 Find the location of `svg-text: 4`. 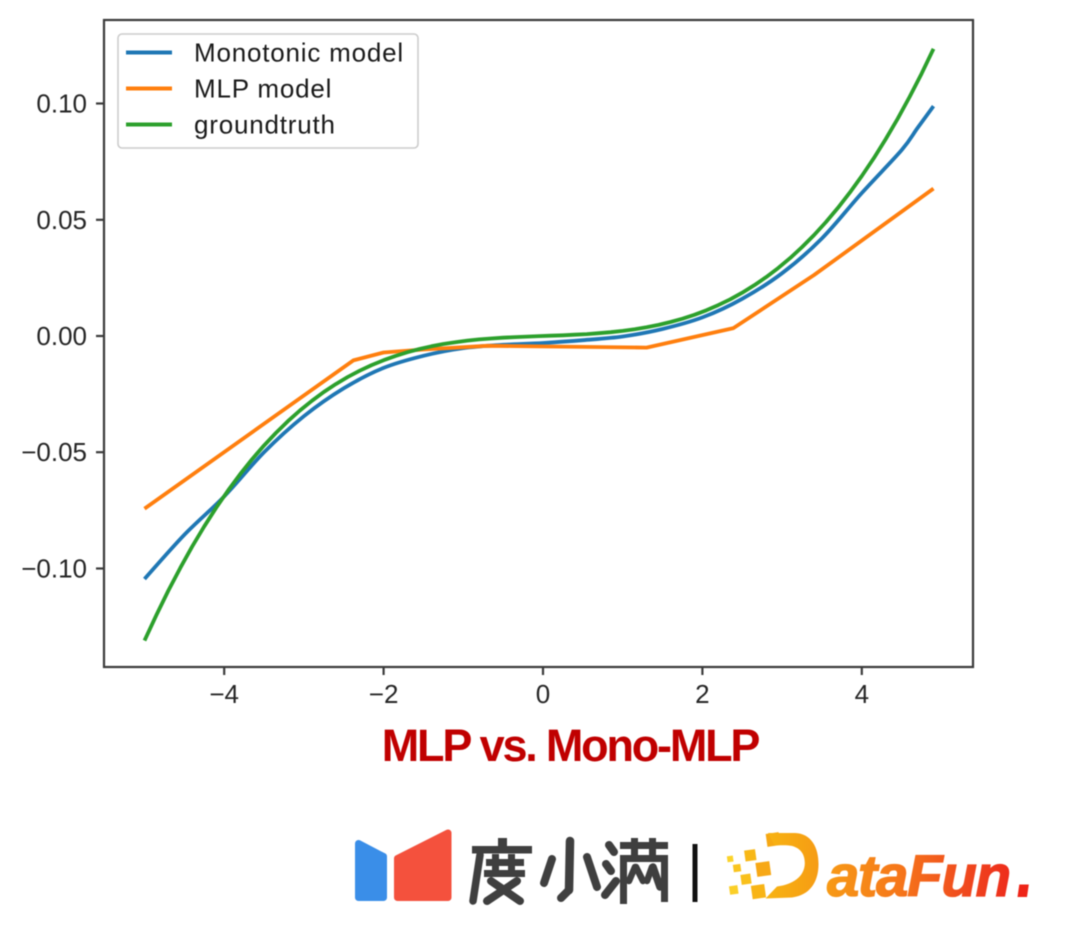

svg-text: 4 is located at coordinates (862, 694).